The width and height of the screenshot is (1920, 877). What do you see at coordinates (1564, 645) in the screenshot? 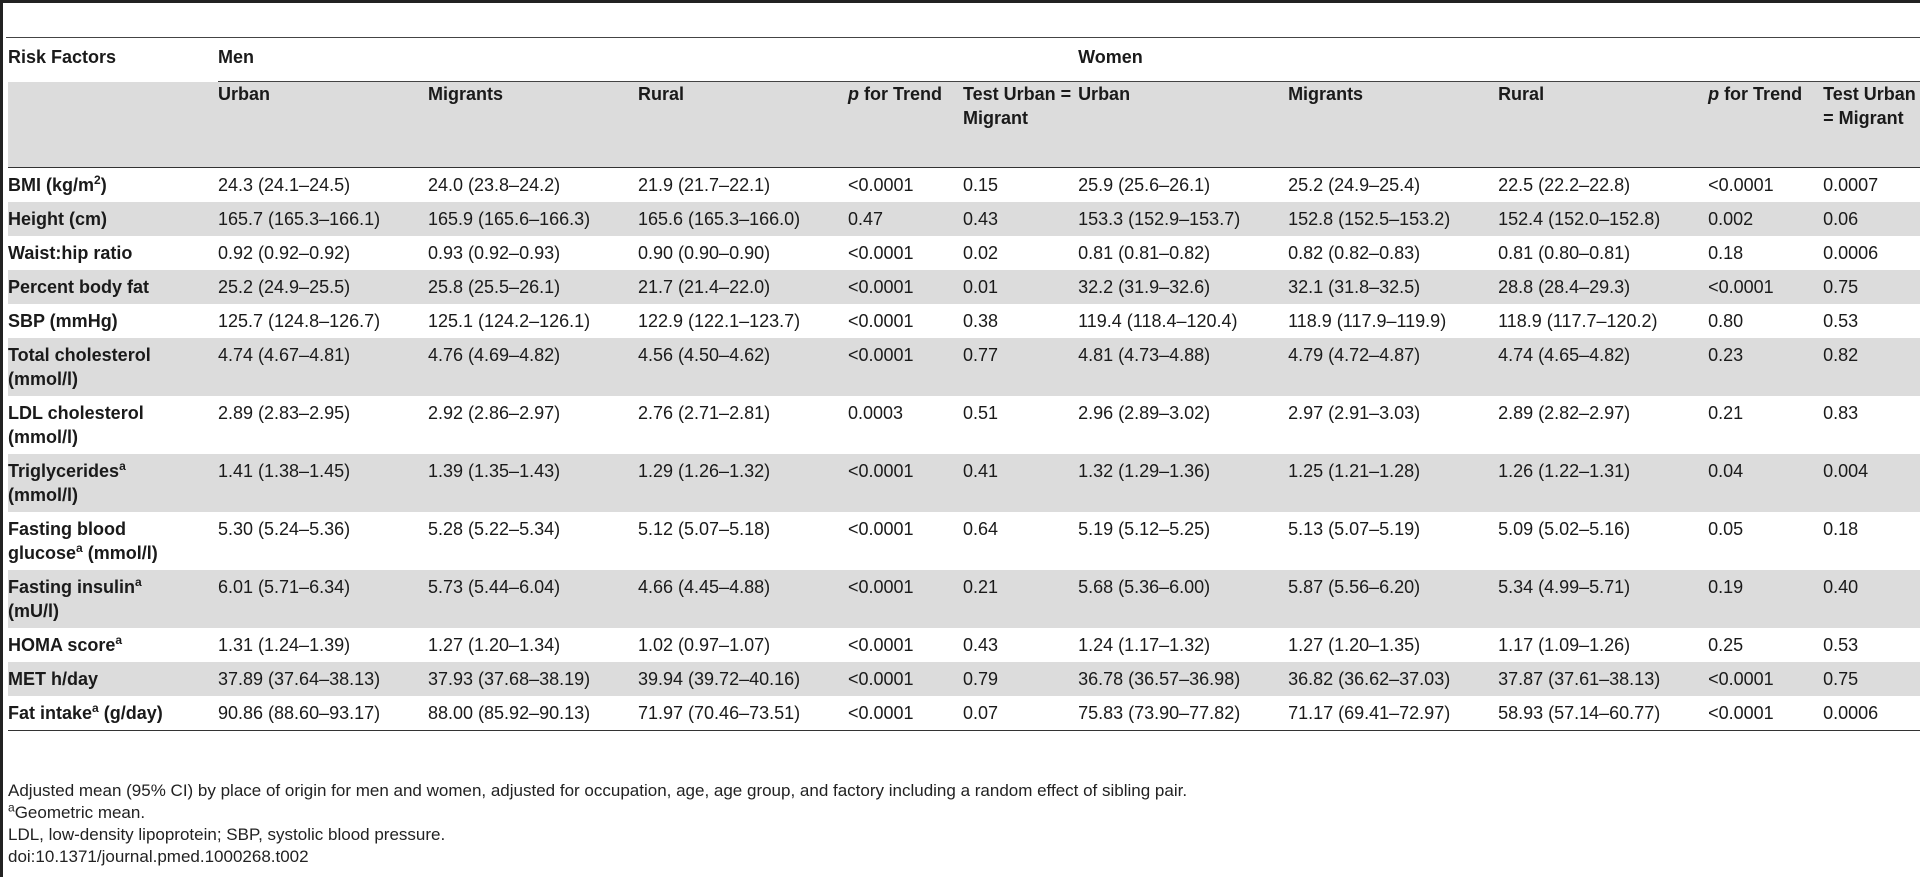
I see `women-rural-value: 1.17 (1.09–1.26)` at bounding box center [1564, 645].